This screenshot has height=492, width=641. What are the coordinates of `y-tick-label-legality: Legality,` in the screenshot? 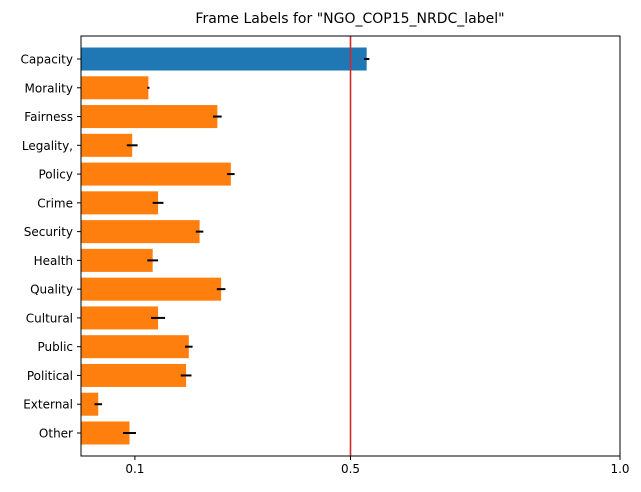 It's located at (47, 146).